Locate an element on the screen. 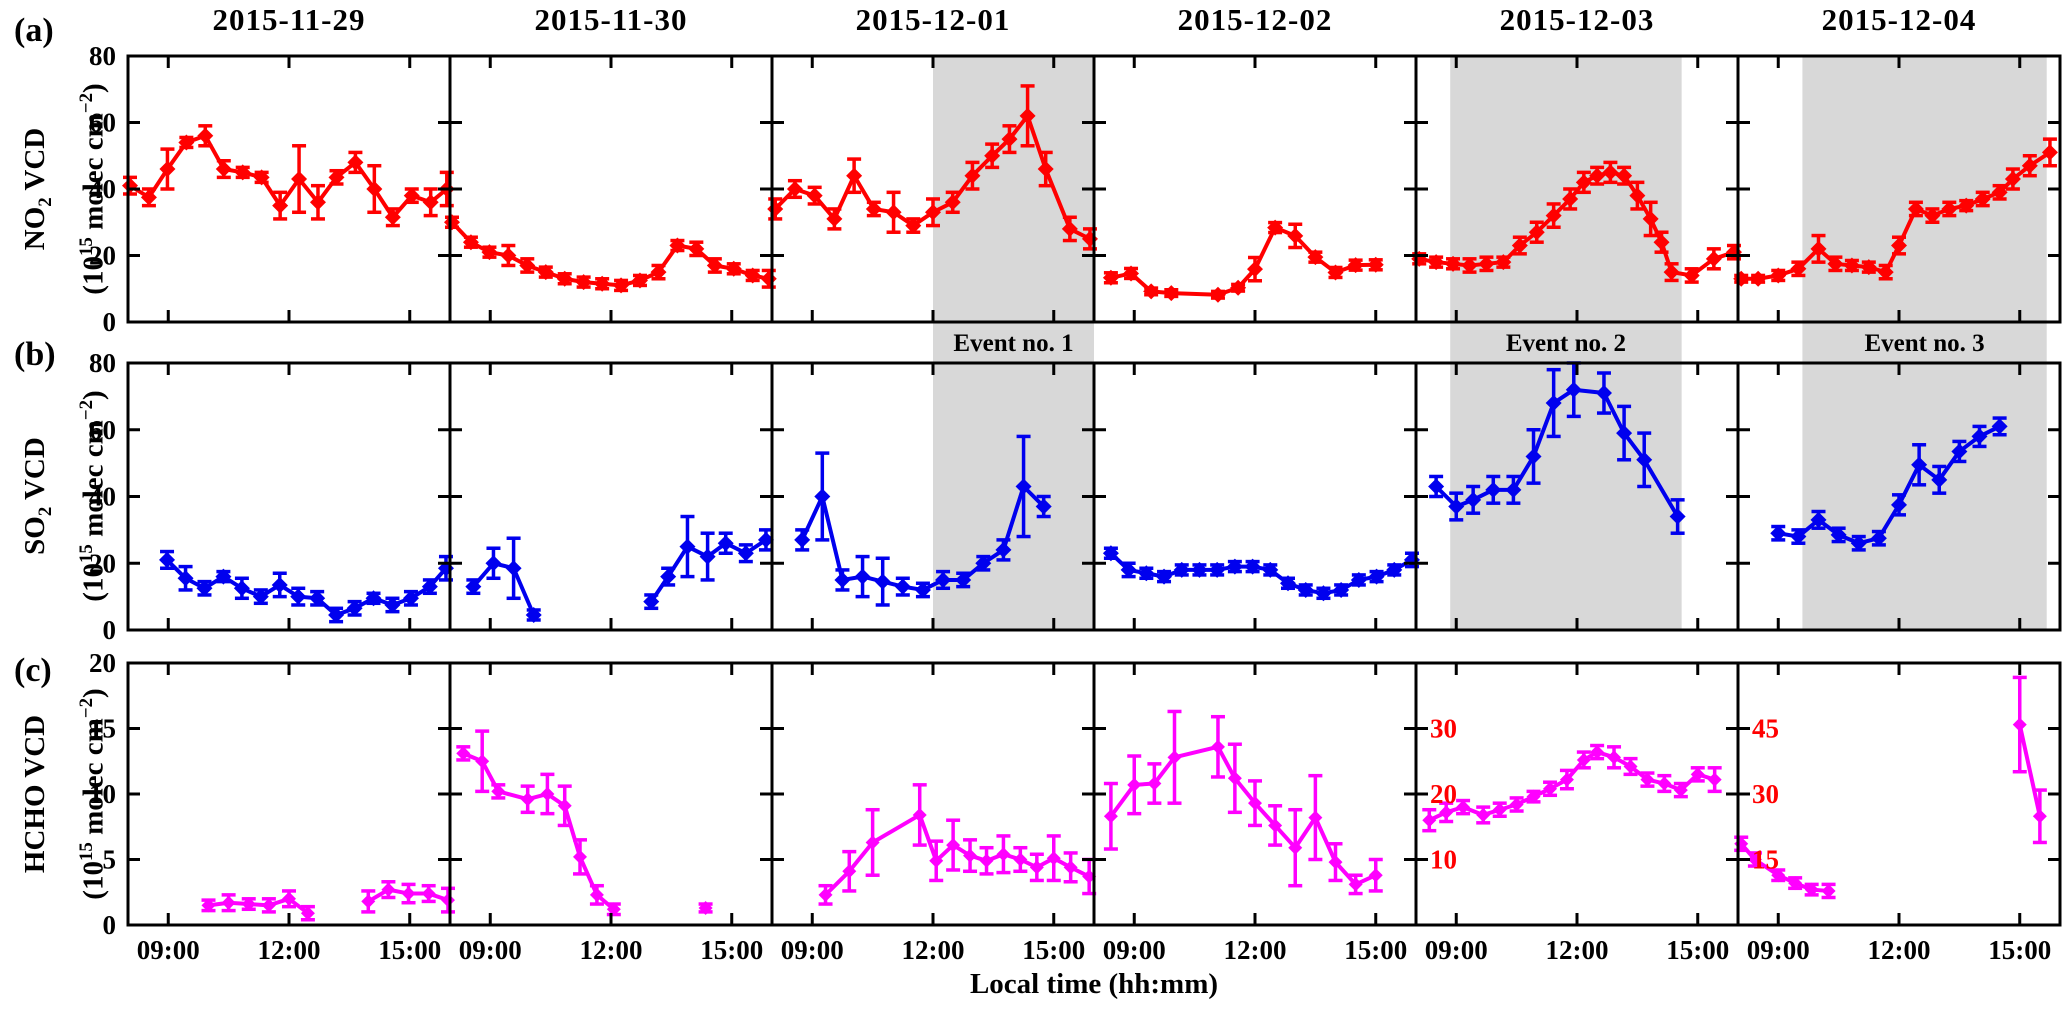  event-label-3: Event no. 3 is located at coordinates (1924, 343).